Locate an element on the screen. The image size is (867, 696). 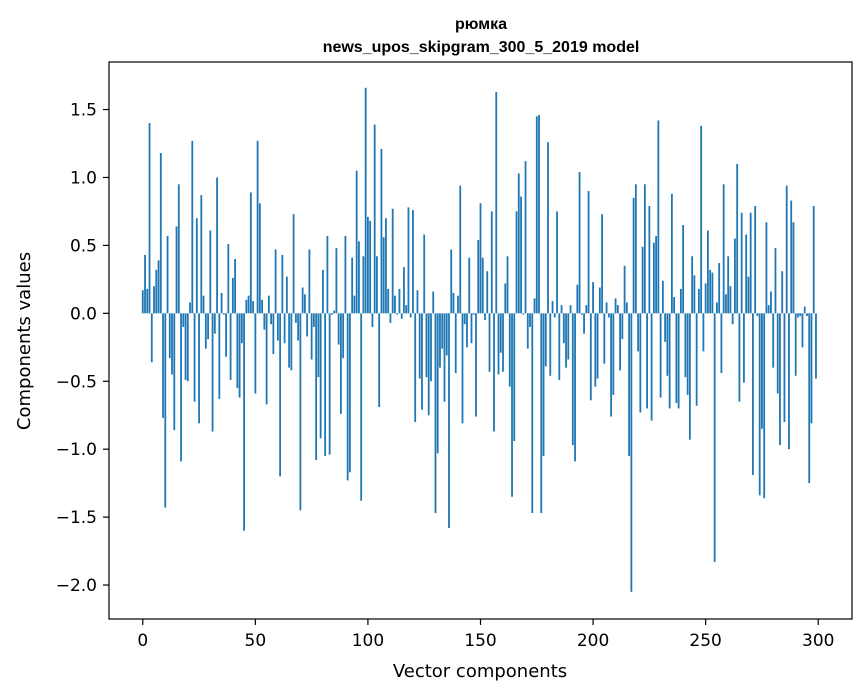
y-tick-label: 1.5 is located at coordinates (83, 111).